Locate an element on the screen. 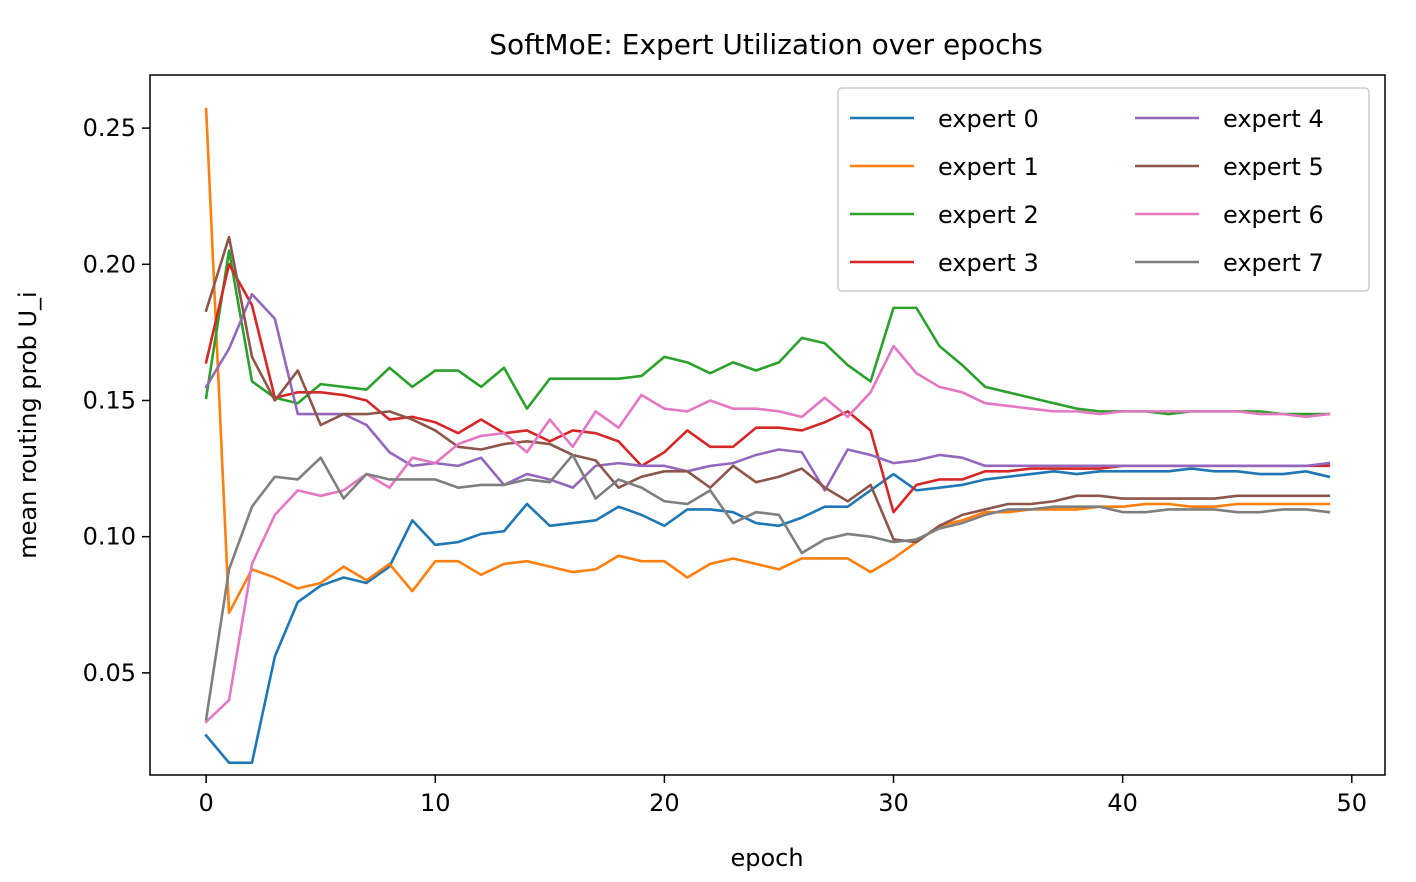 This screenshot has height=882, width=1416. legend-frame is located at coordinates (1103, 189).